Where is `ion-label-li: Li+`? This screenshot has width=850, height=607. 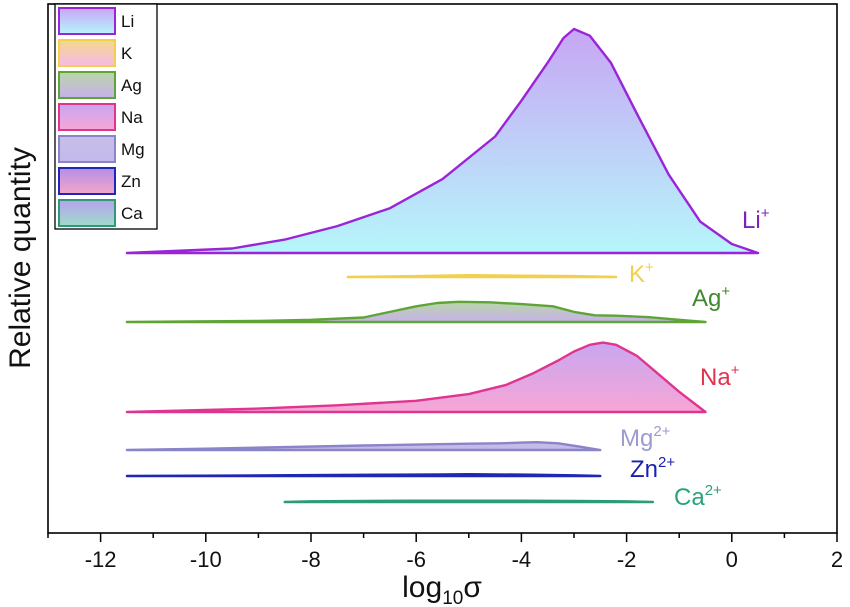 ion-label-li: Li+ is located at coordinates (756, 219).